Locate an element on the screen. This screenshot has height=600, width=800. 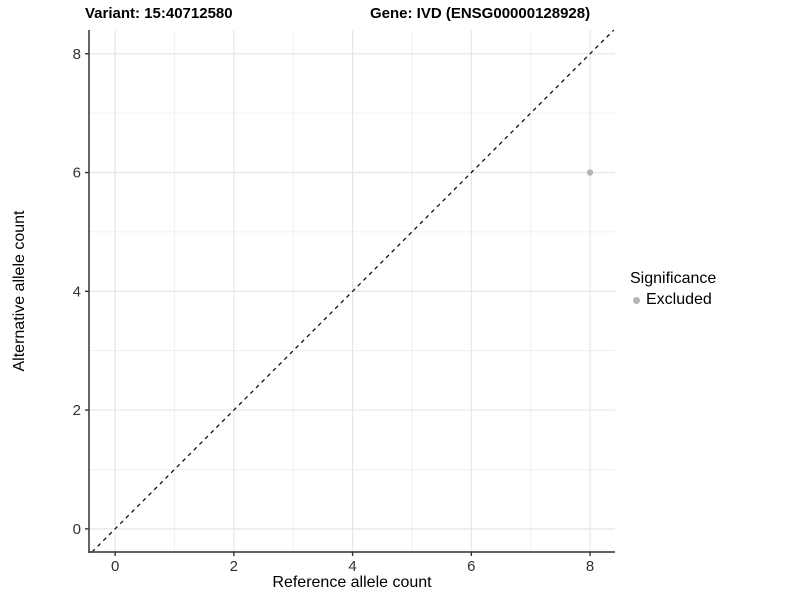
x-tick-label: 0 is located at coordinates (115, 566).